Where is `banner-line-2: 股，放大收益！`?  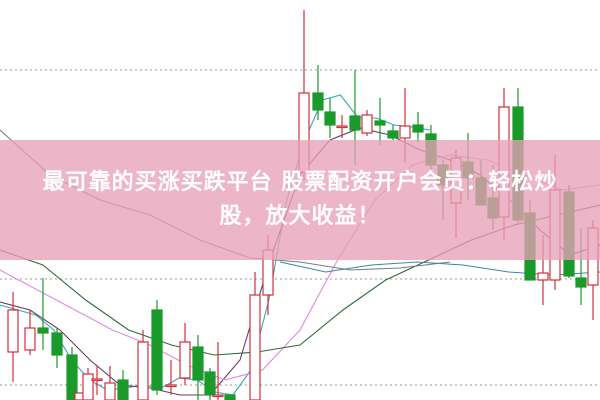 banner-line-2: 股，放大收益！ is located at coordinates (300, 216).